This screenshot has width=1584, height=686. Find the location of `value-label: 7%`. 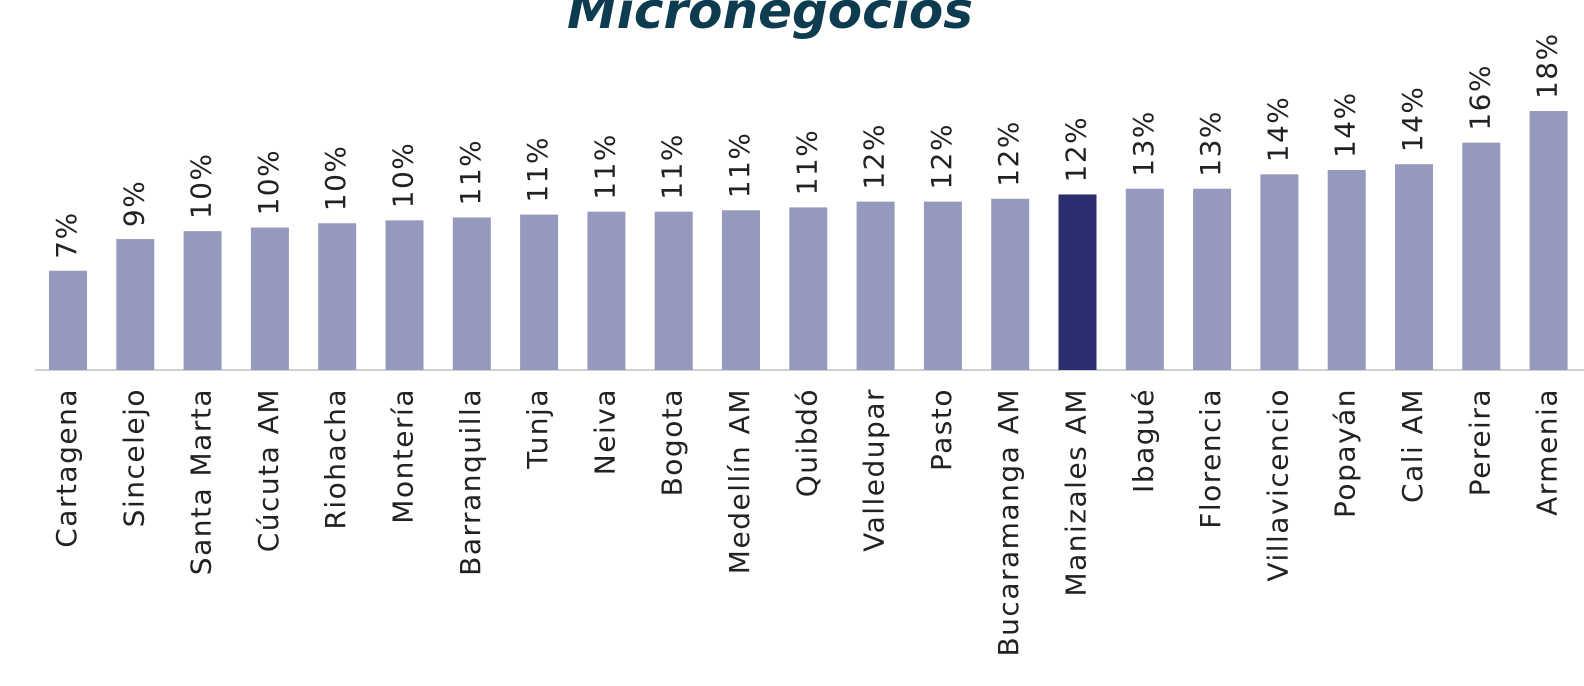

value-label: 7% is located at coordinates (66, 234).